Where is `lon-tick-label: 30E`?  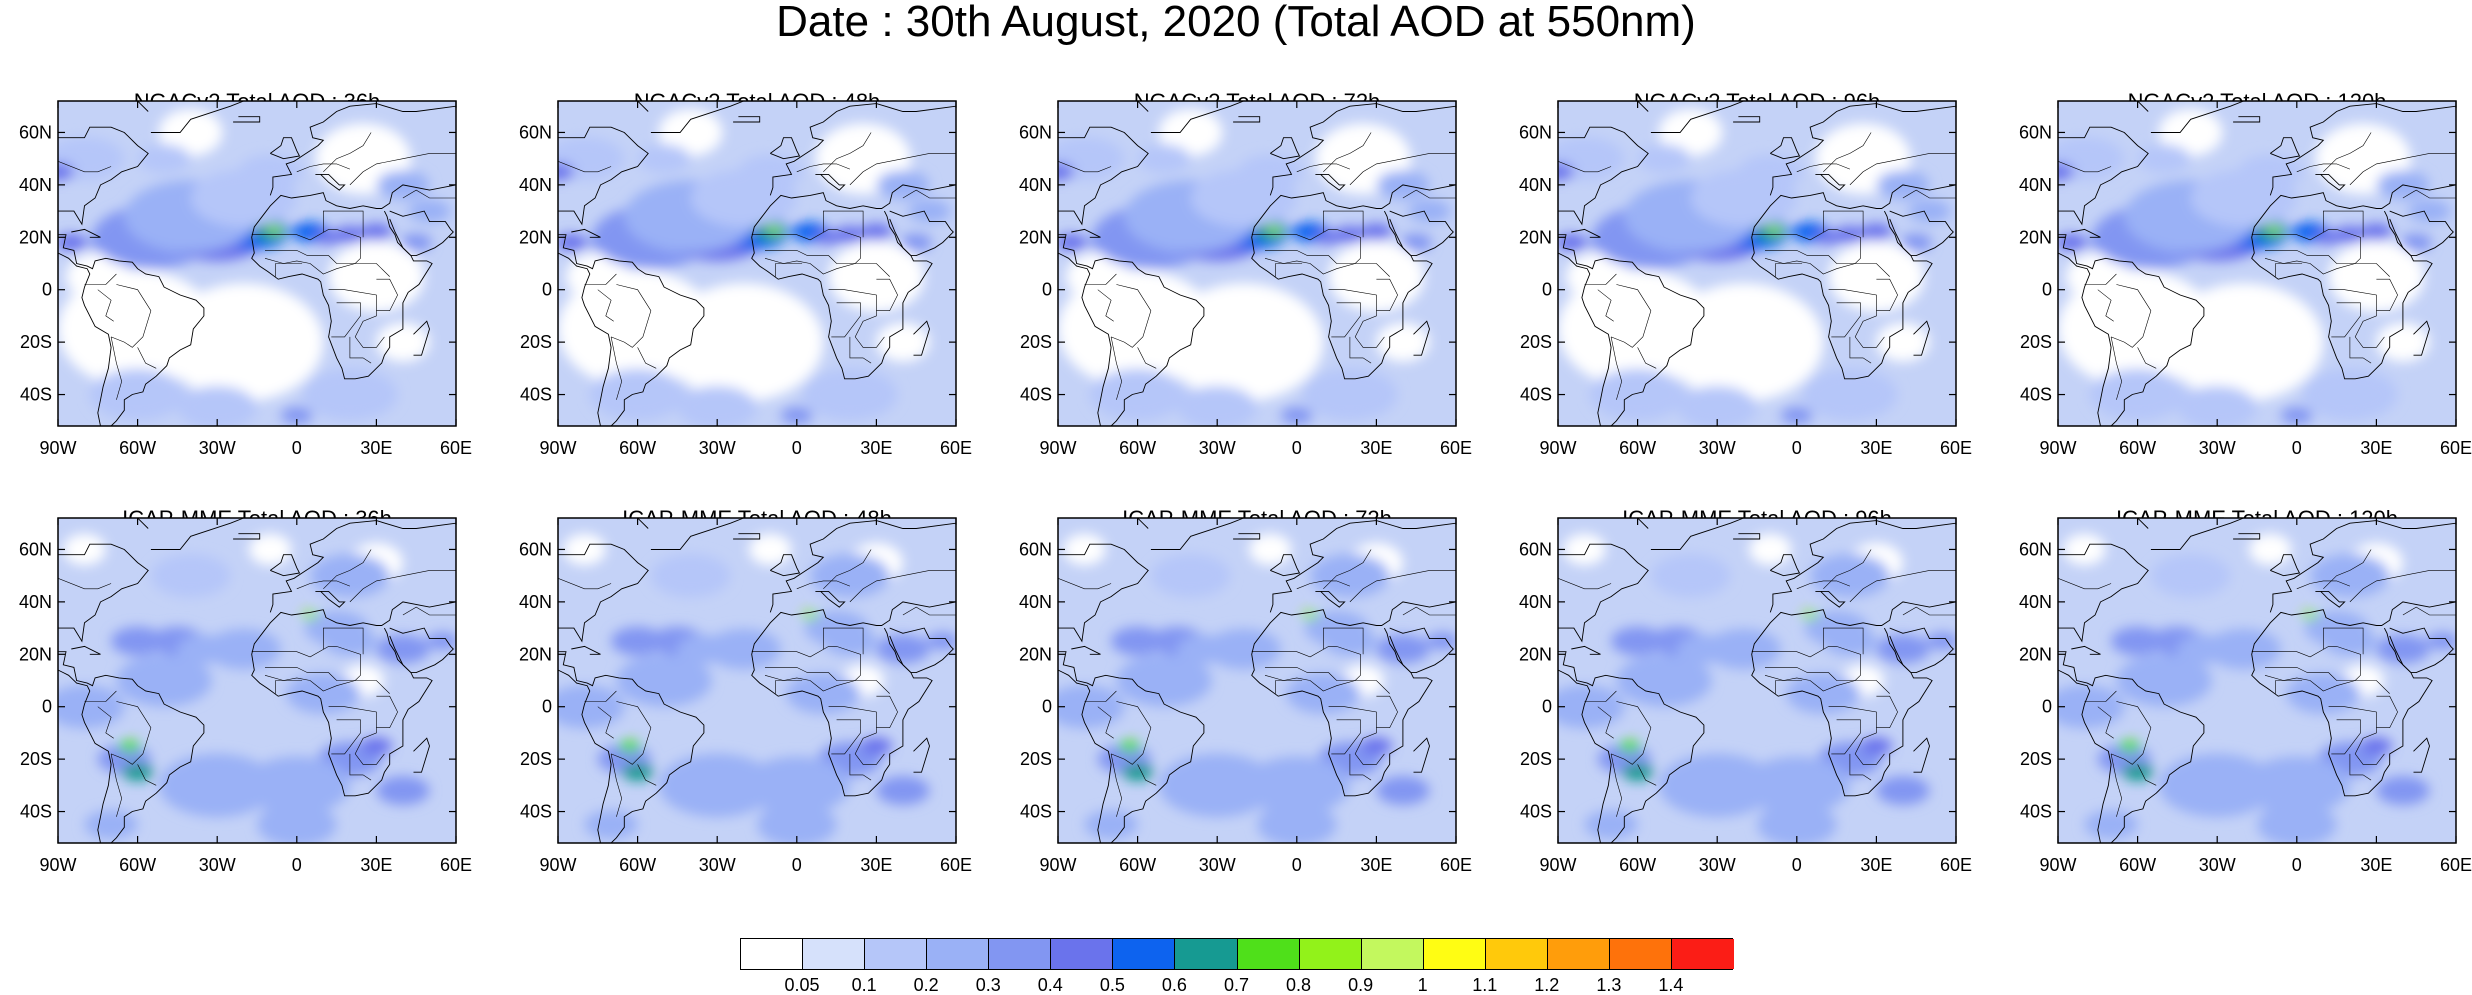 lon-tick-label: 30E is located at coordinates (1376, 865).